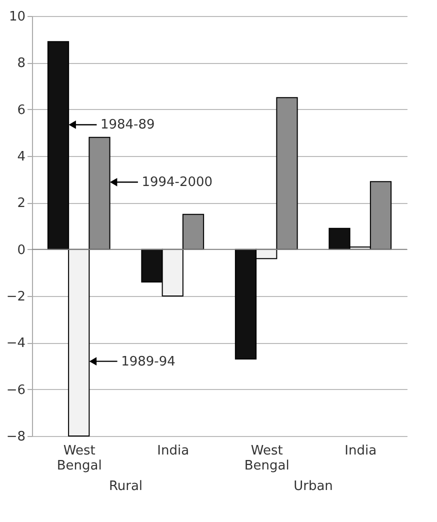 The height and width of the screenshot is (522, 437). I want to click on y-tick-label: 0, so click(21, 250).